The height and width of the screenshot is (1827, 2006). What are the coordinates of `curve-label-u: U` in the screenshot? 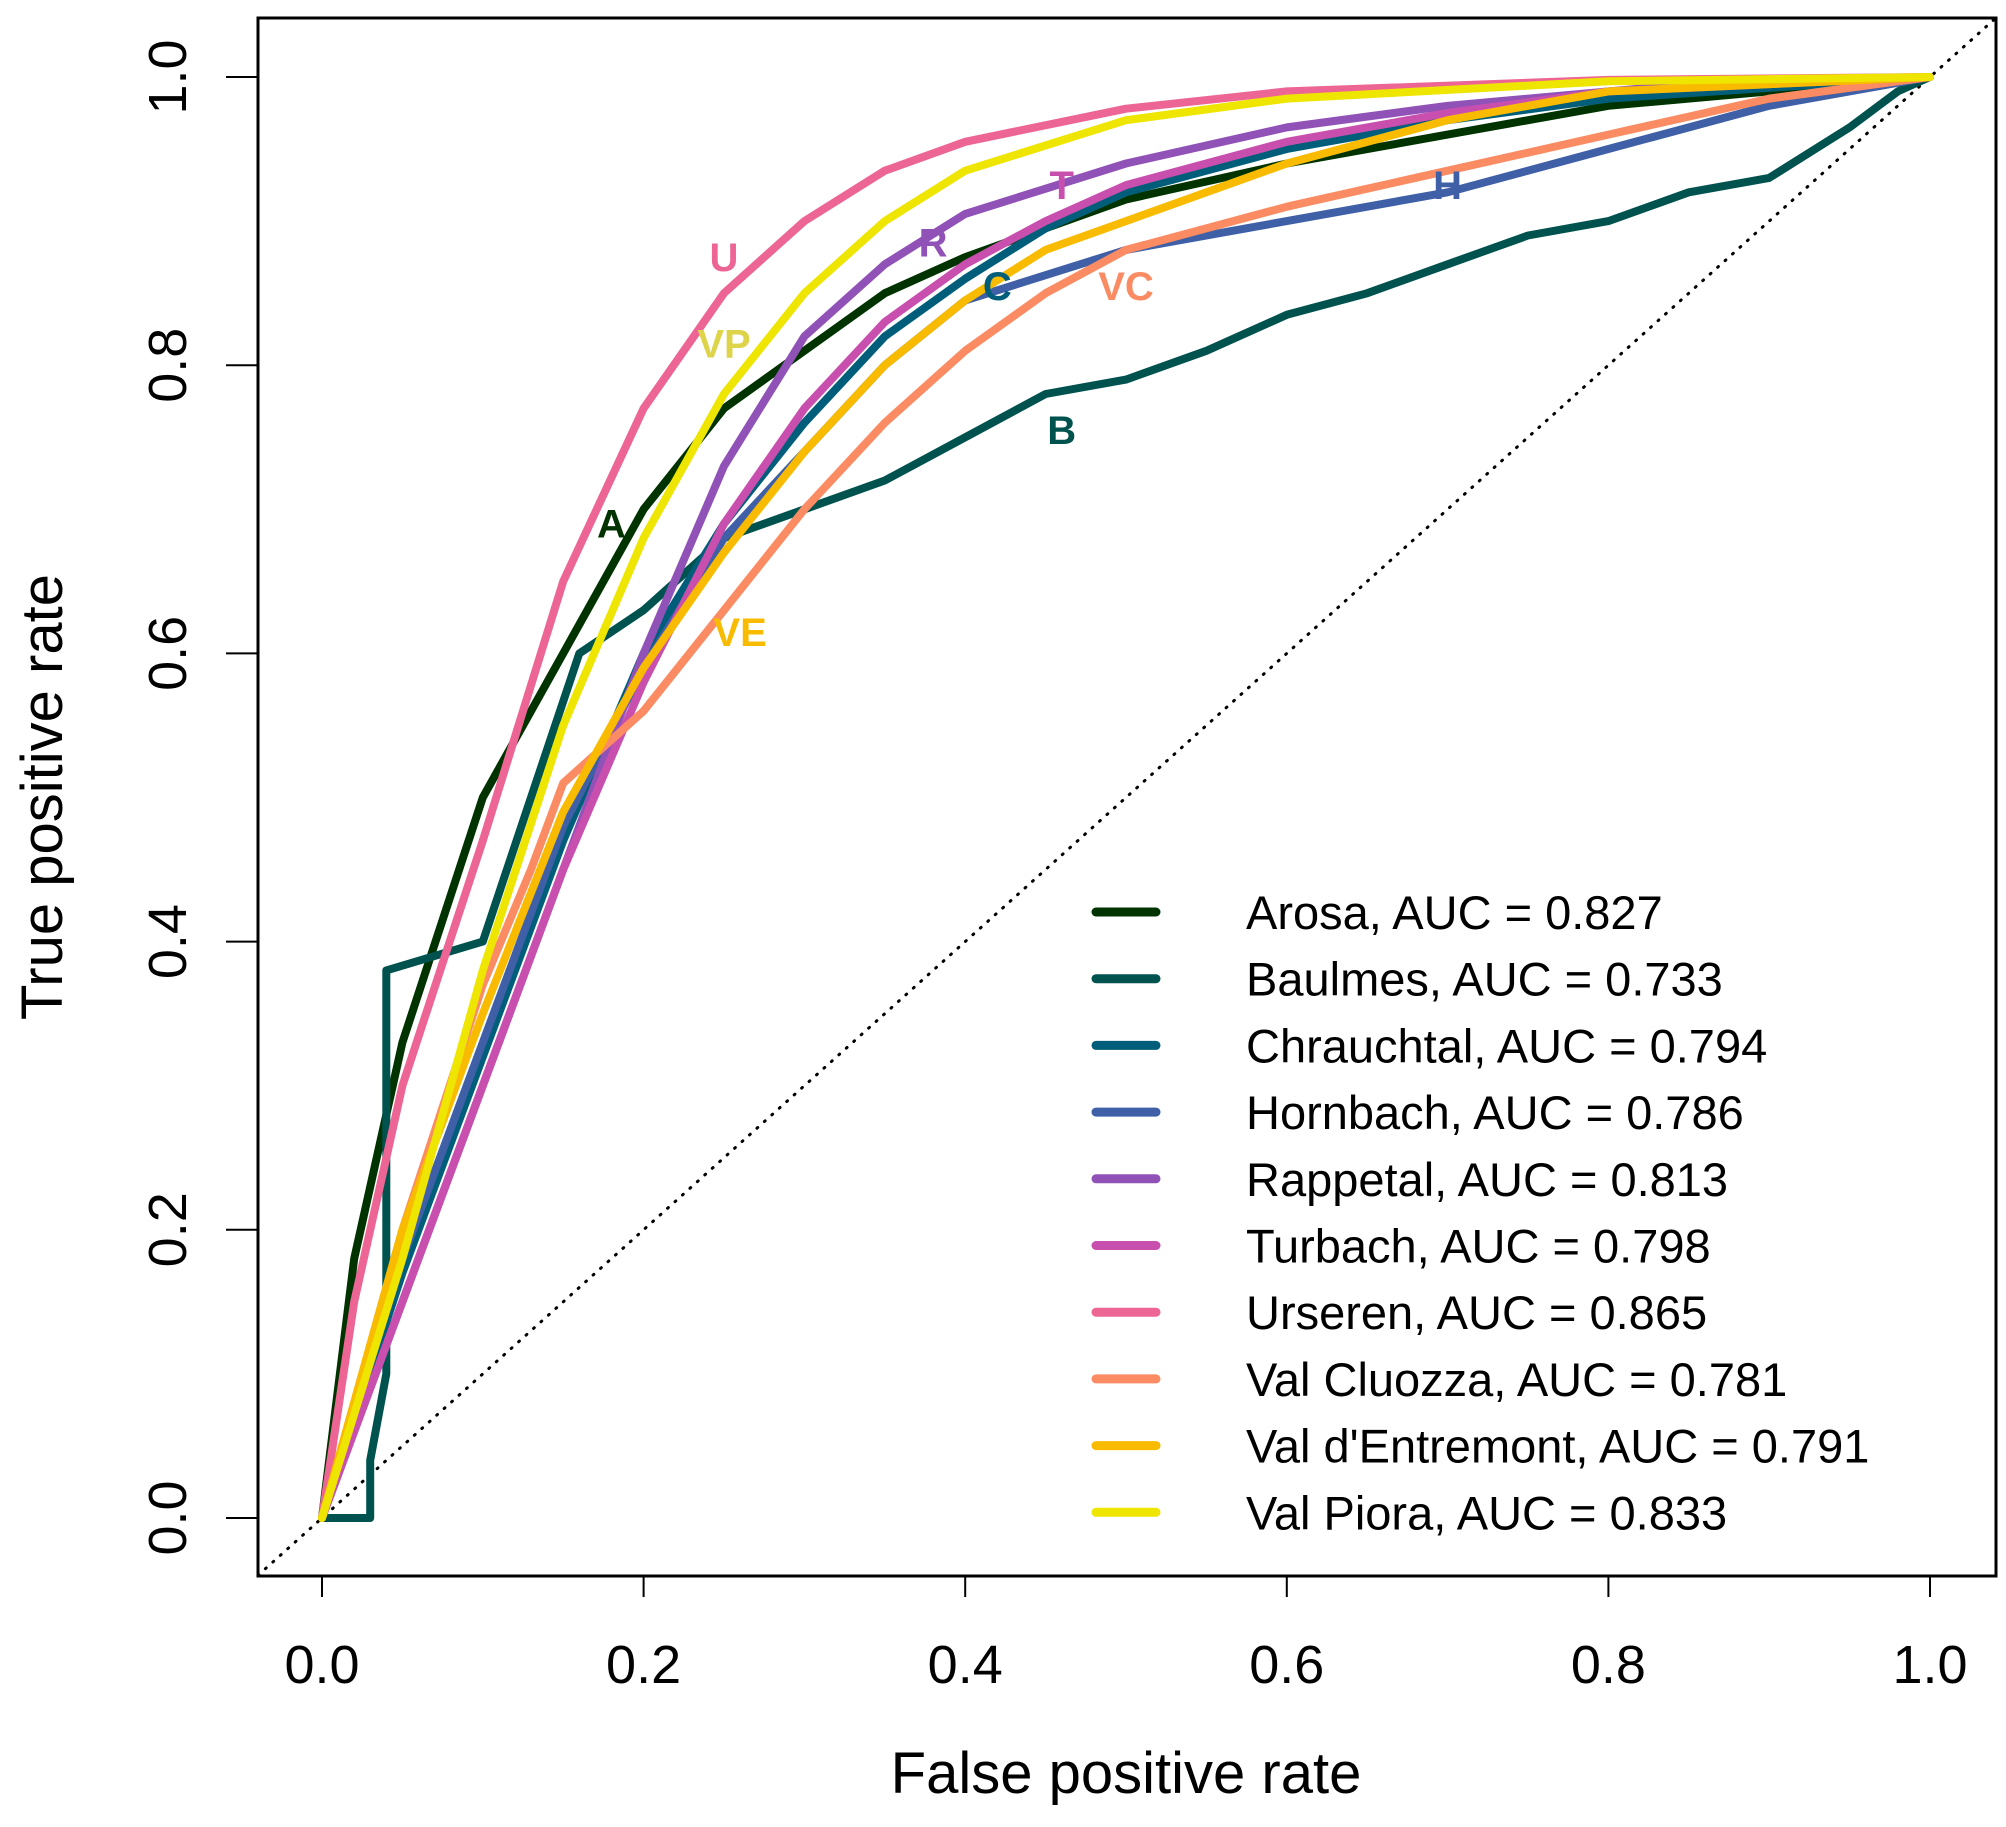 It's located at (724, 258).